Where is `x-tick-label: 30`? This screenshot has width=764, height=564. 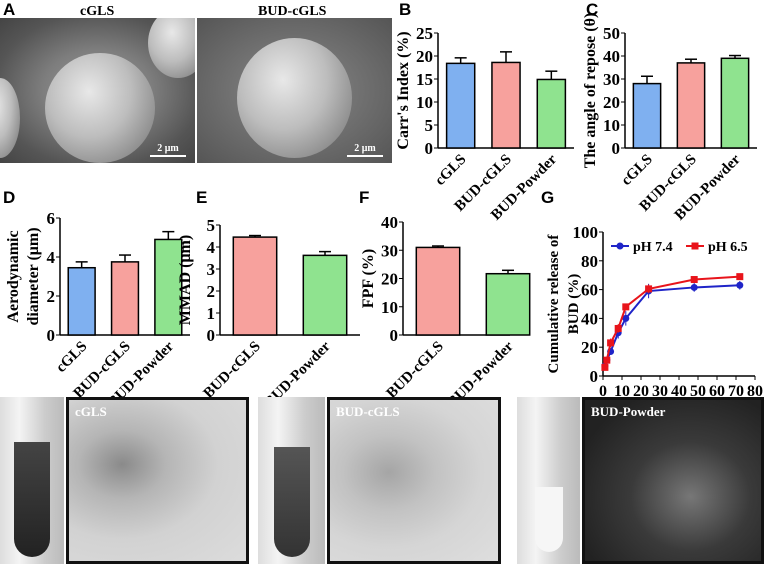 x-tick-label: 30 is located at coordinates (660, 391).